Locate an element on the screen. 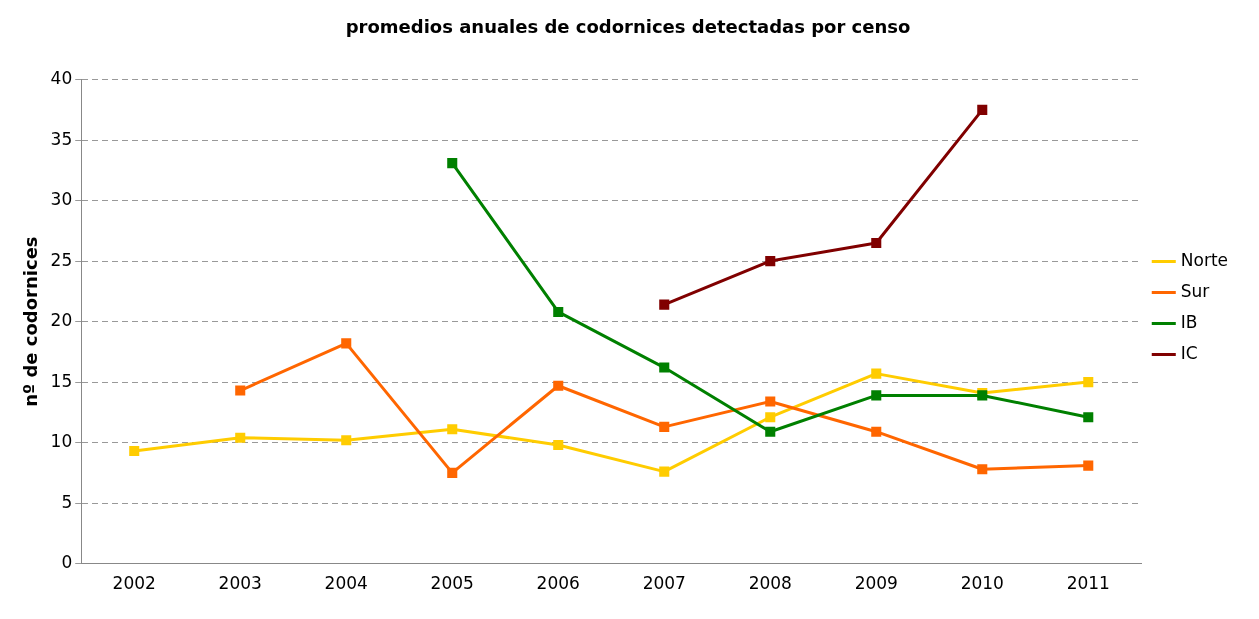 This screenshot has width=1259, height=619. x-tick-label: 2005 is located at coordinates (452, 583).